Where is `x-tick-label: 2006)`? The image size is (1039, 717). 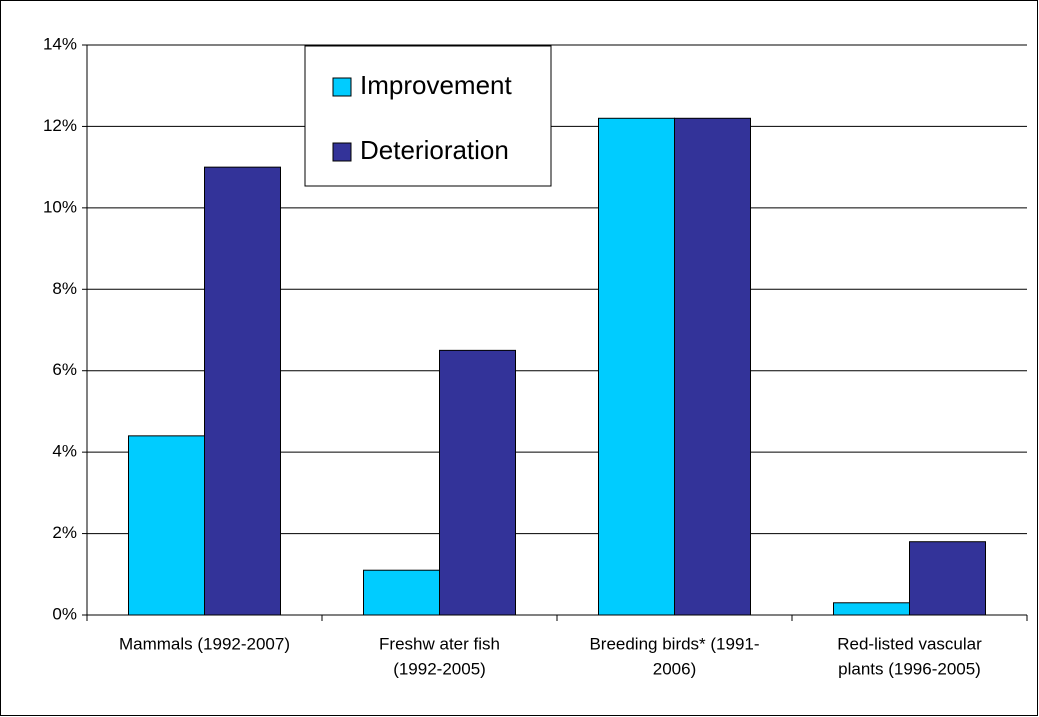
x-tick-label: 2006) is located at coordinates (674, 668).